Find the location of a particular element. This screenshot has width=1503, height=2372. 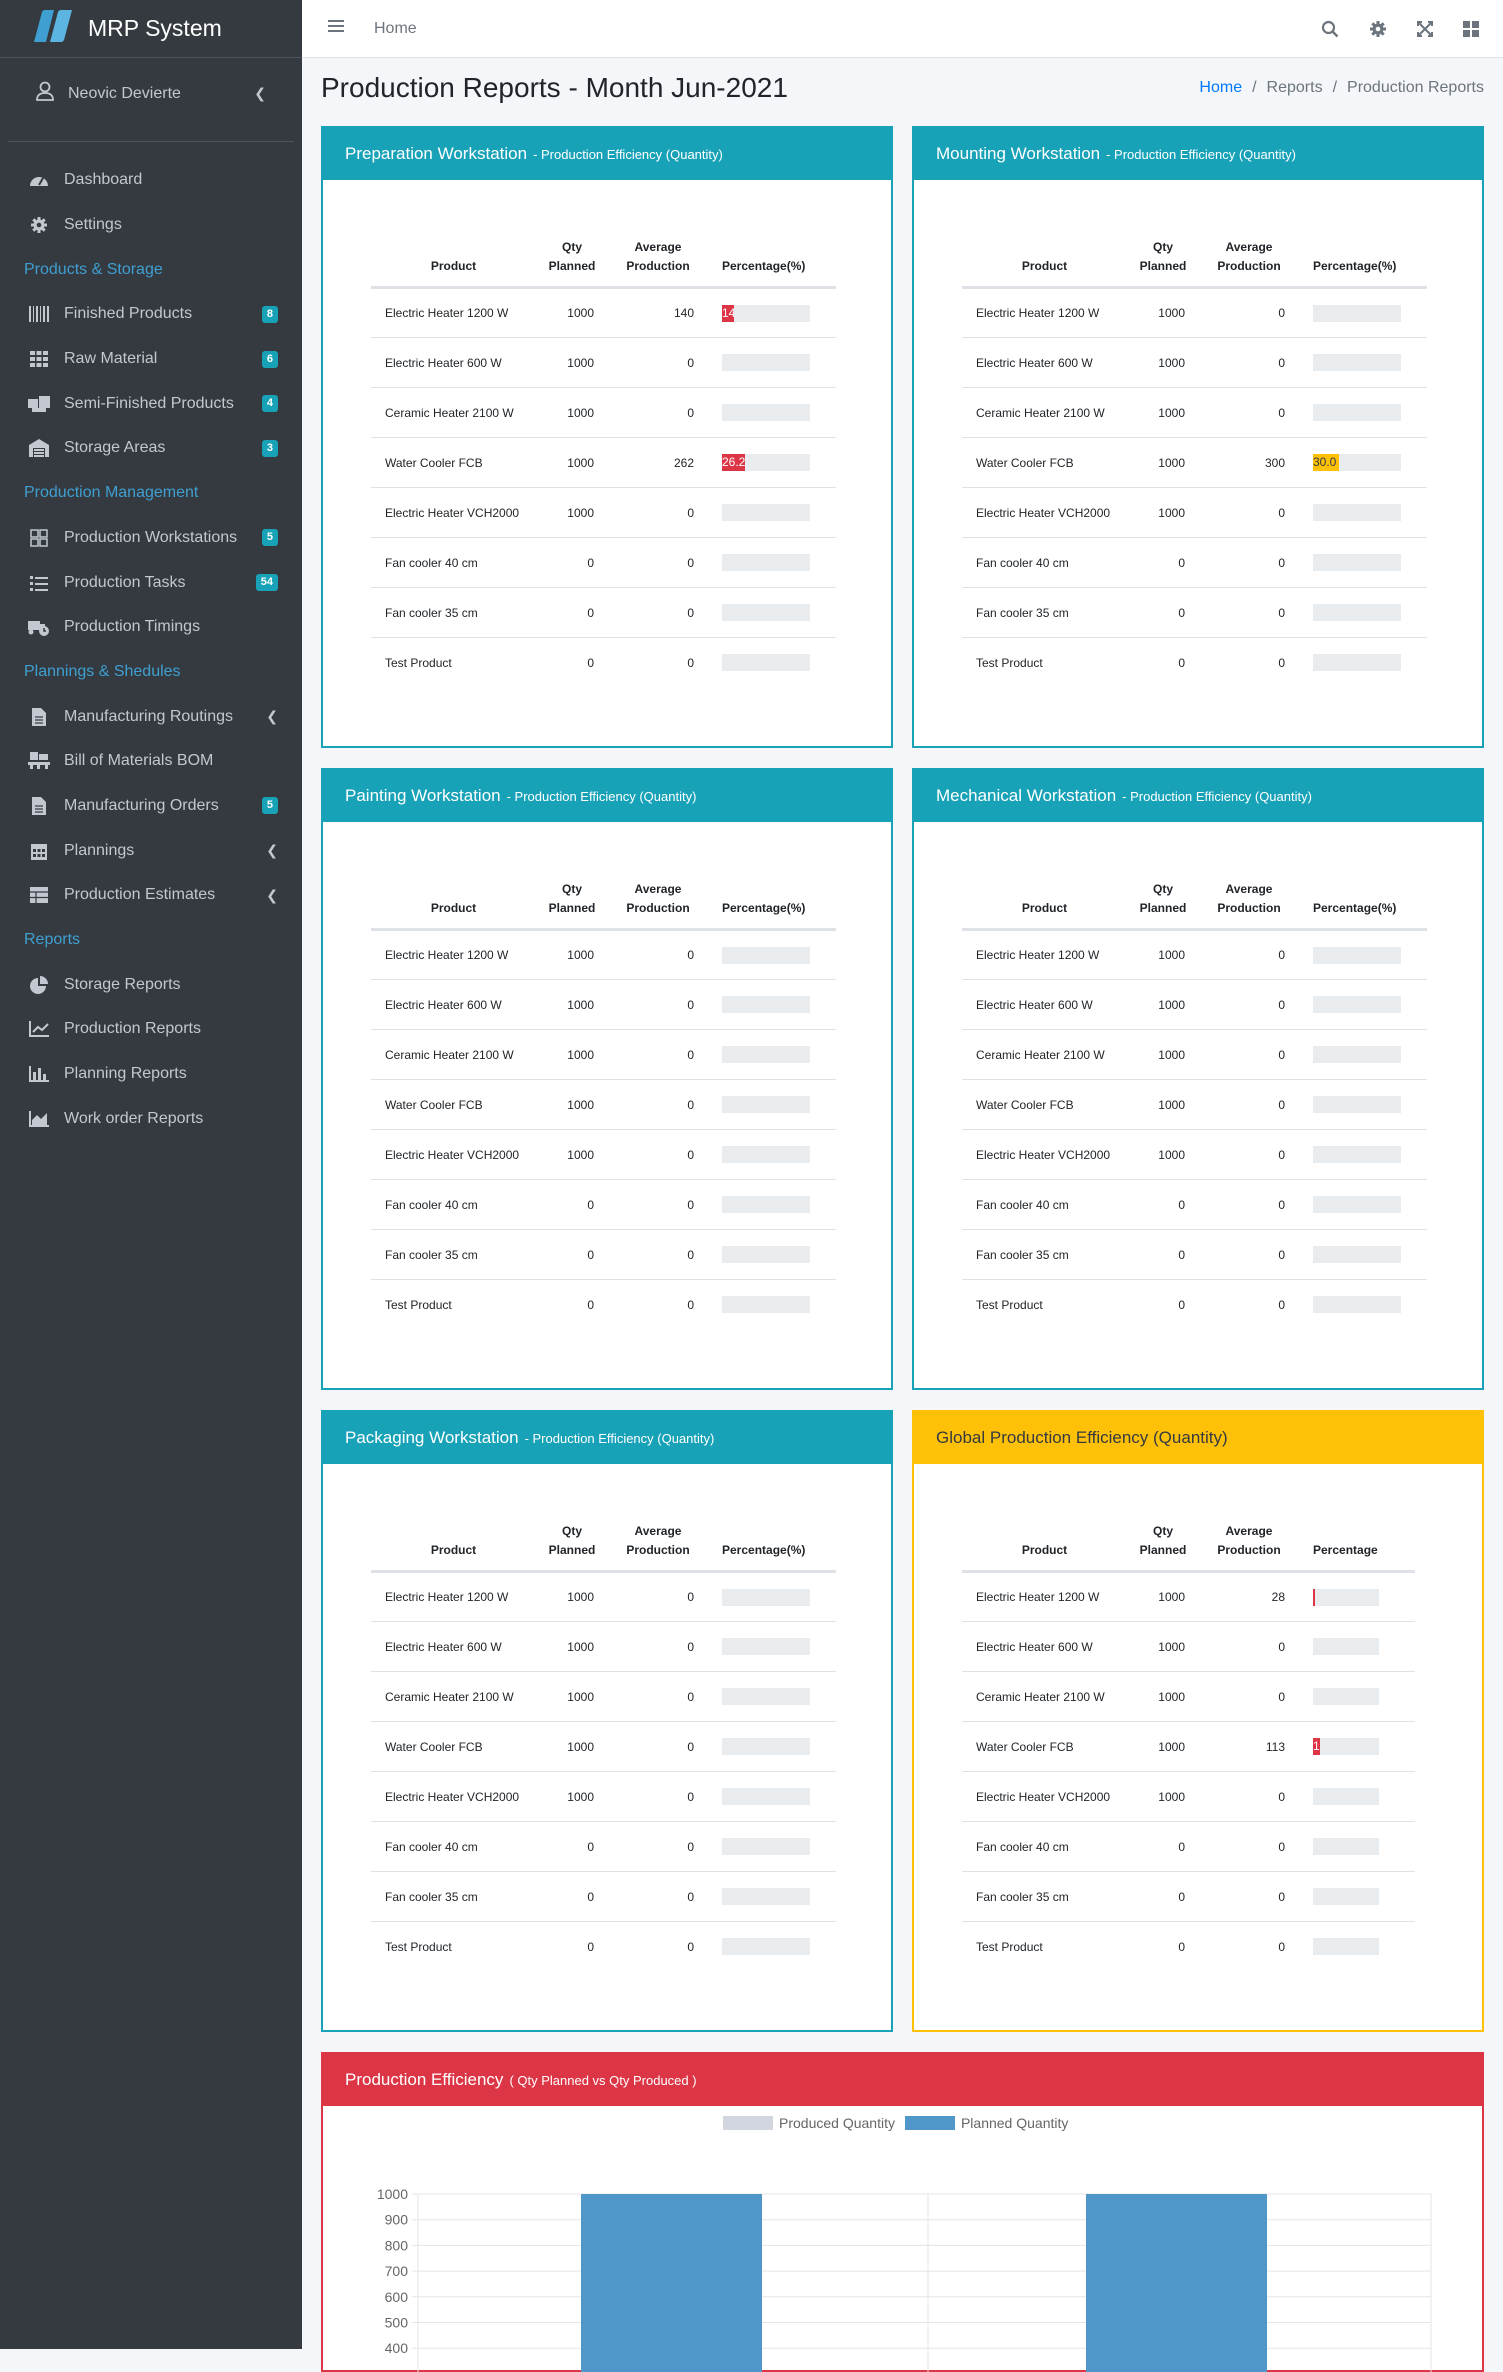

sidebar-item-finished-products: Finished Products 8 is located at coordinates (151, 314).